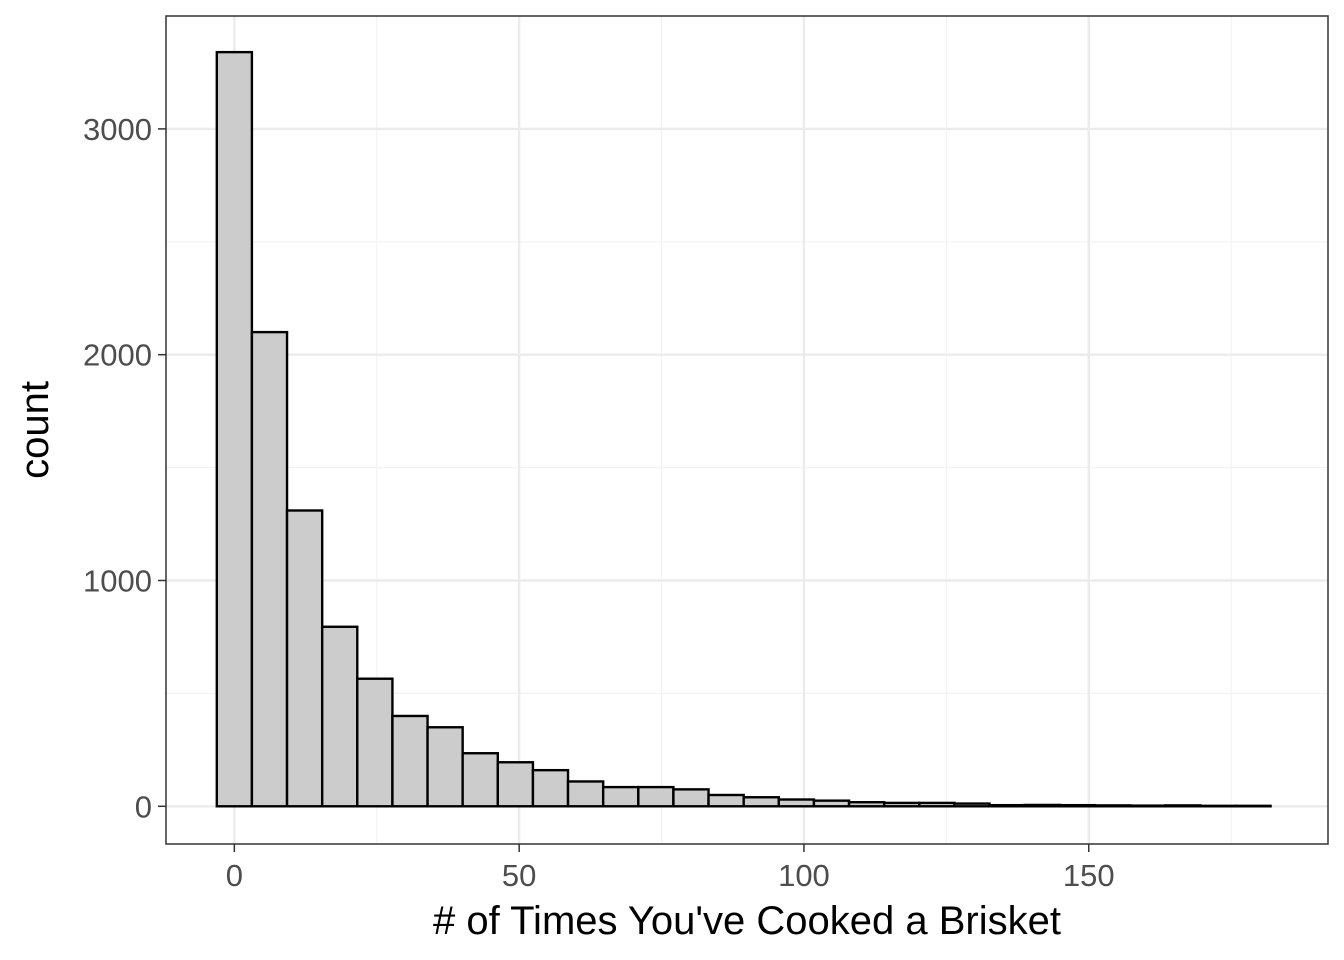 This screenshot has height=960, width=1344. I want to click on y-axis-ticks: 0 1000 2000 3000, so click(124, 468).